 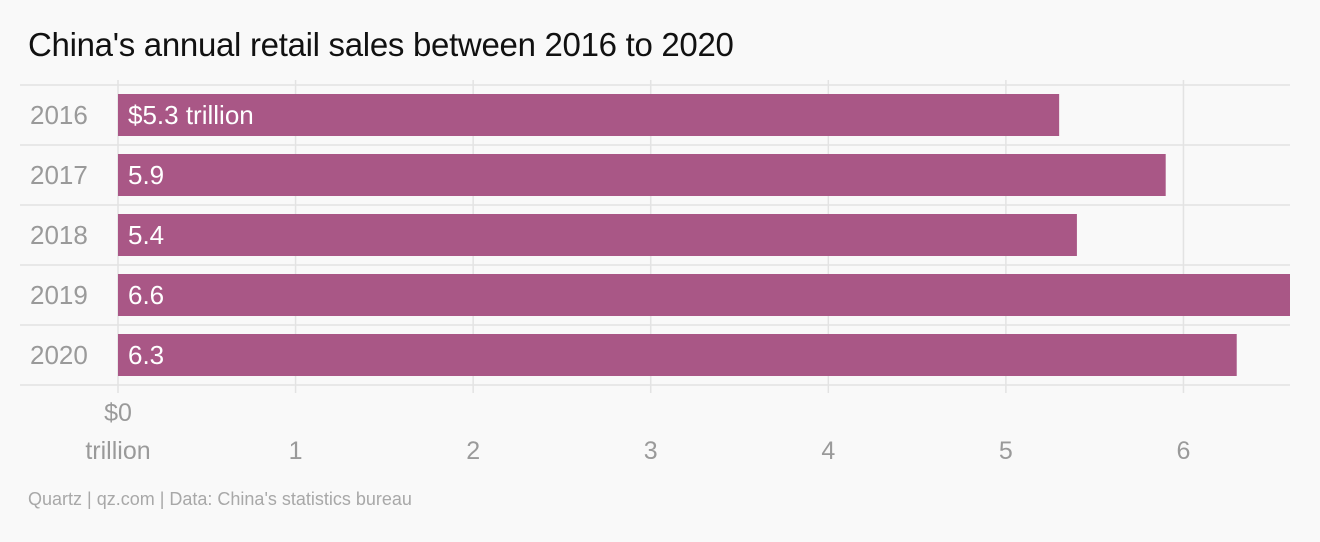 I want to click on x-tick-label: $0, so click(x=118, y=413).